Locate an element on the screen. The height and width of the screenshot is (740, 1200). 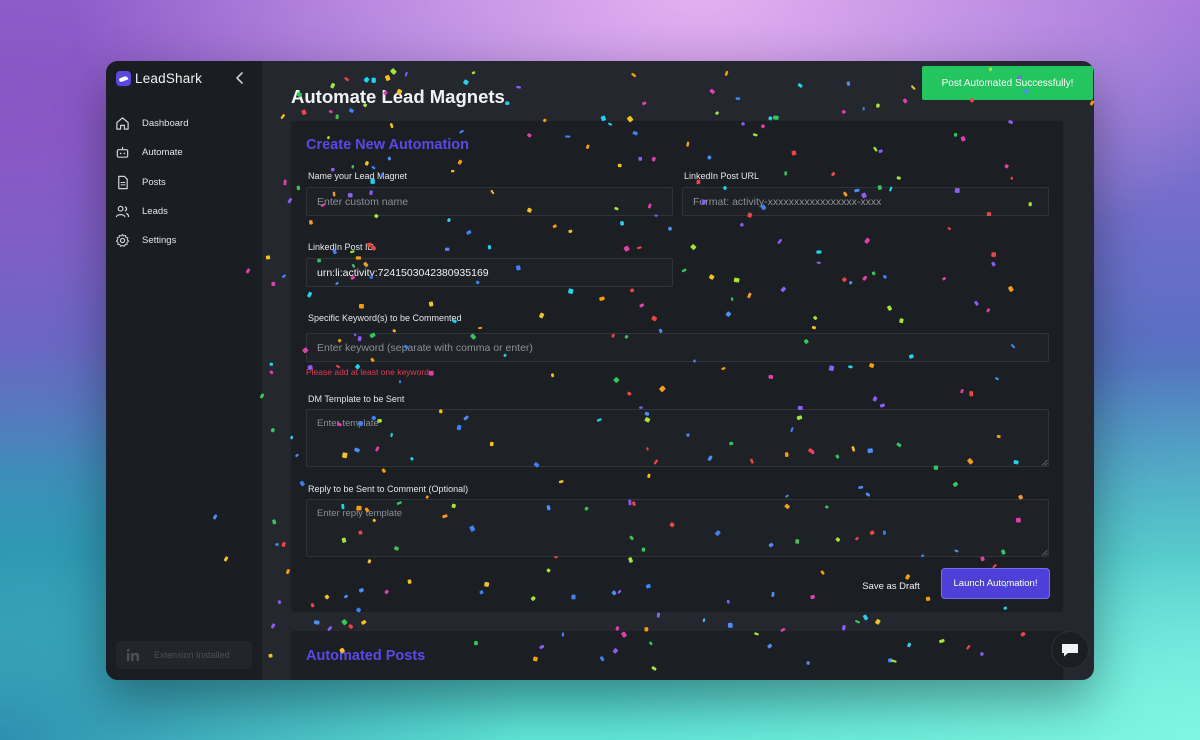
leadshark-logo-icon is located at coordinates (123, 78).